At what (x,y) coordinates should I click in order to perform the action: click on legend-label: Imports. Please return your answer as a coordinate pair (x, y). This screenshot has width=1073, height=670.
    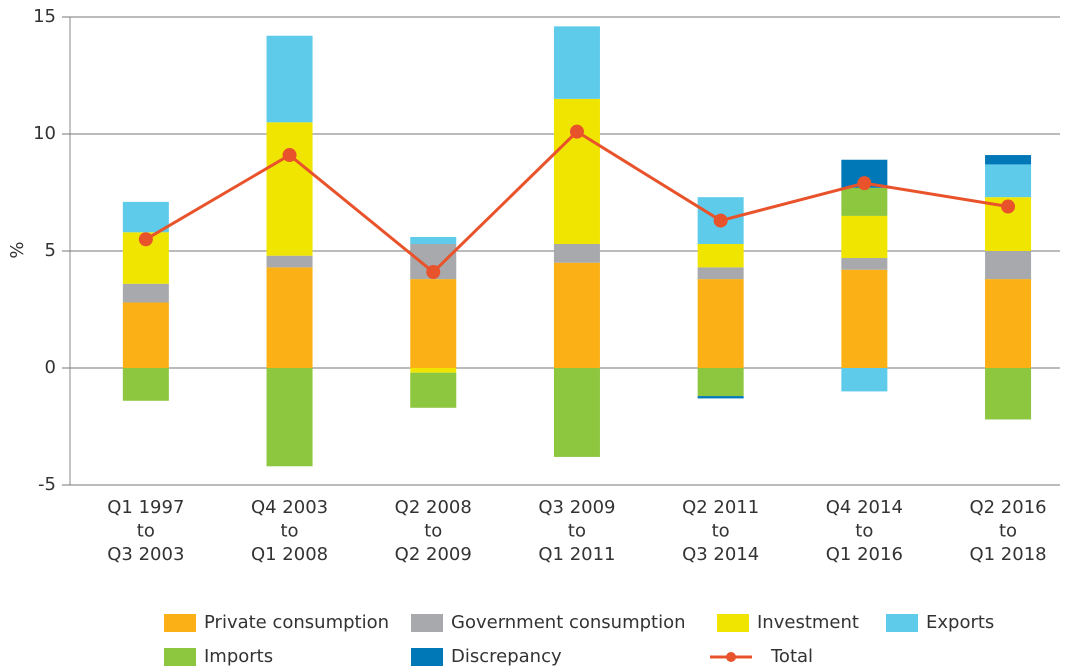
    Looking at the image, I should click on (238, 656).